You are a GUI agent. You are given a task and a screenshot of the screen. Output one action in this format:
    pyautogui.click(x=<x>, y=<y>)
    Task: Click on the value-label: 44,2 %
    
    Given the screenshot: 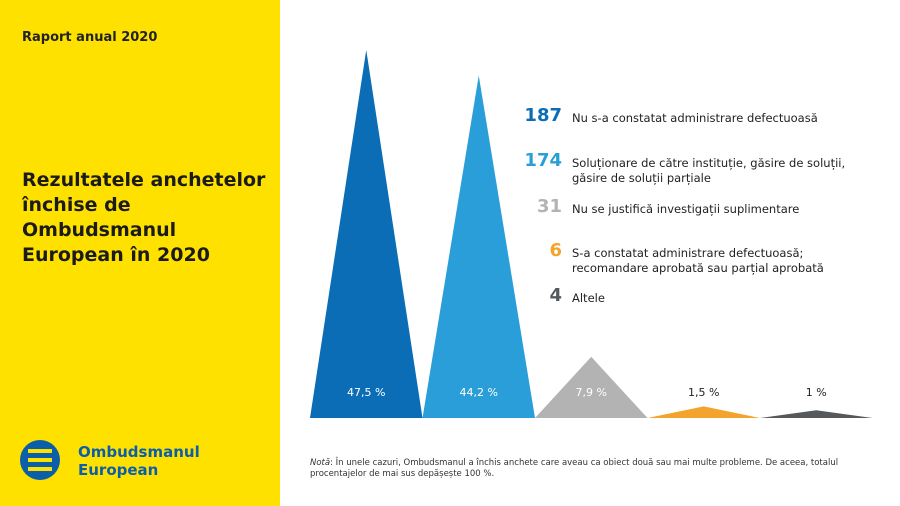 What is the action you would take?
    pyautogui.click(x=479, y=392)
    